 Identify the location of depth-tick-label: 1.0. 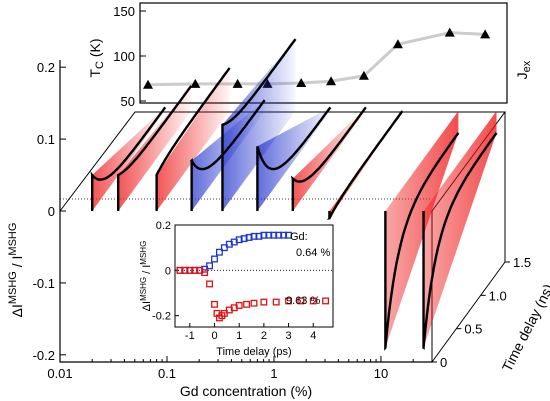
(498, 295).